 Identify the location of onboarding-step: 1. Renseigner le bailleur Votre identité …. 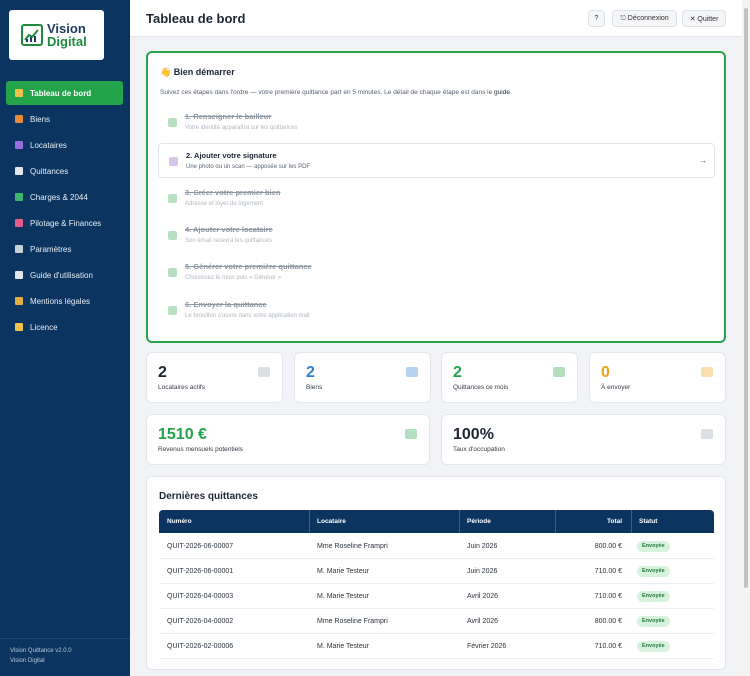
(436, 122).